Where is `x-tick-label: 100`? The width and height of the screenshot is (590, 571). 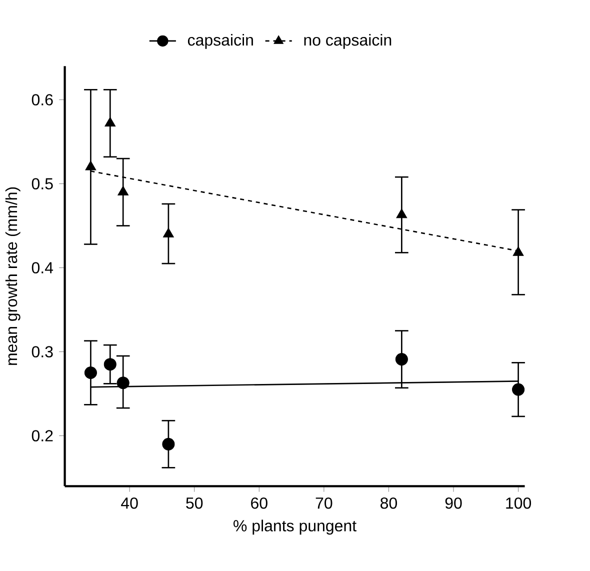
x-tick-label: 100 is located at coordinates (519, 503).